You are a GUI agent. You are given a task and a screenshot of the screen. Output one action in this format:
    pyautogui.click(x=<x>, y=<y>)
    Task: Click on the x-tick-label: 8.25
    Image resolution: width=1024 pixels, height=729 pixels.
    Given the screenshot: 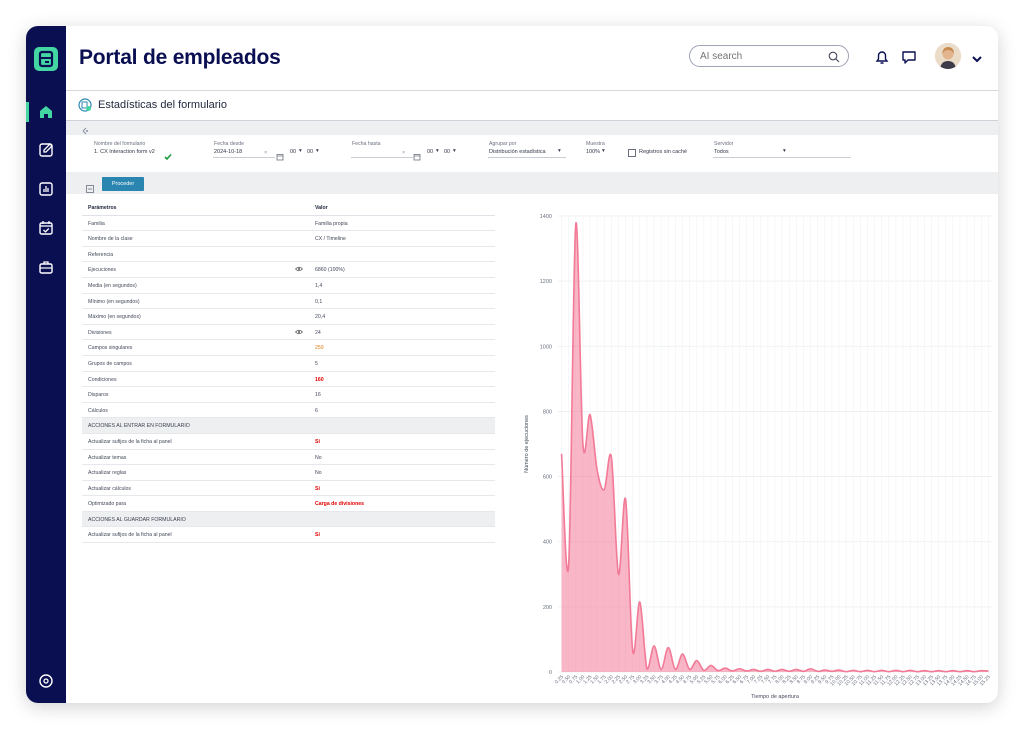 What is the action you would take?
    pyautogui.click(x=787, y=679)
    